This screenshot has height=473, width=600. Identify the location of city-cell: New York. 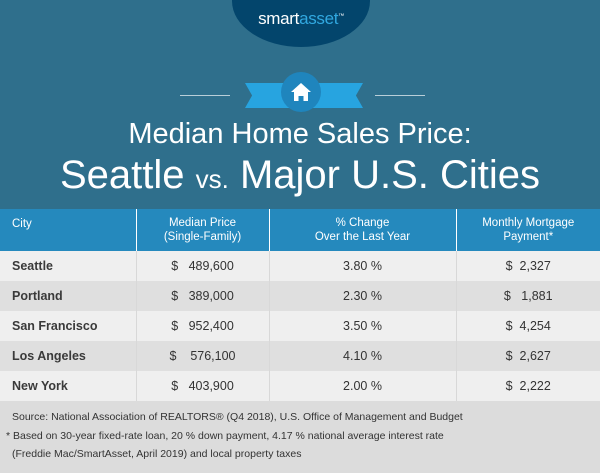
(68, 386).